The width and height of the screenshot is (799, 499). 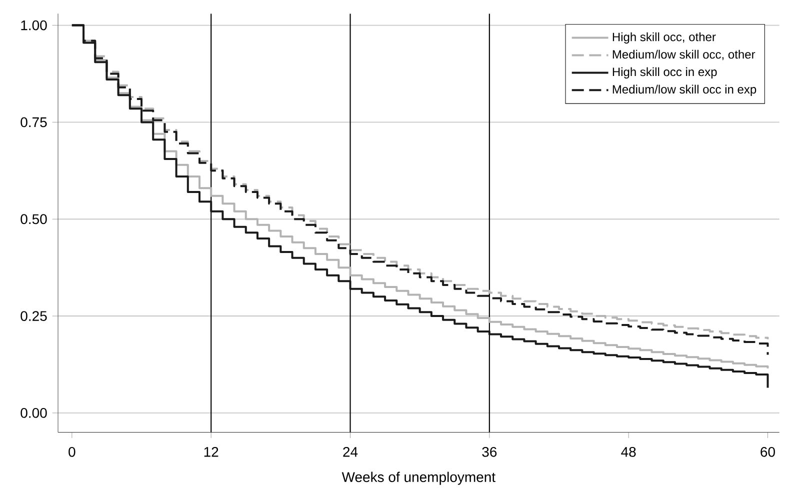 What do you see at coordinates (34, 25) in the screenshot?
I see `y-tick-label: 1.00` at bounding box center [34, 25].